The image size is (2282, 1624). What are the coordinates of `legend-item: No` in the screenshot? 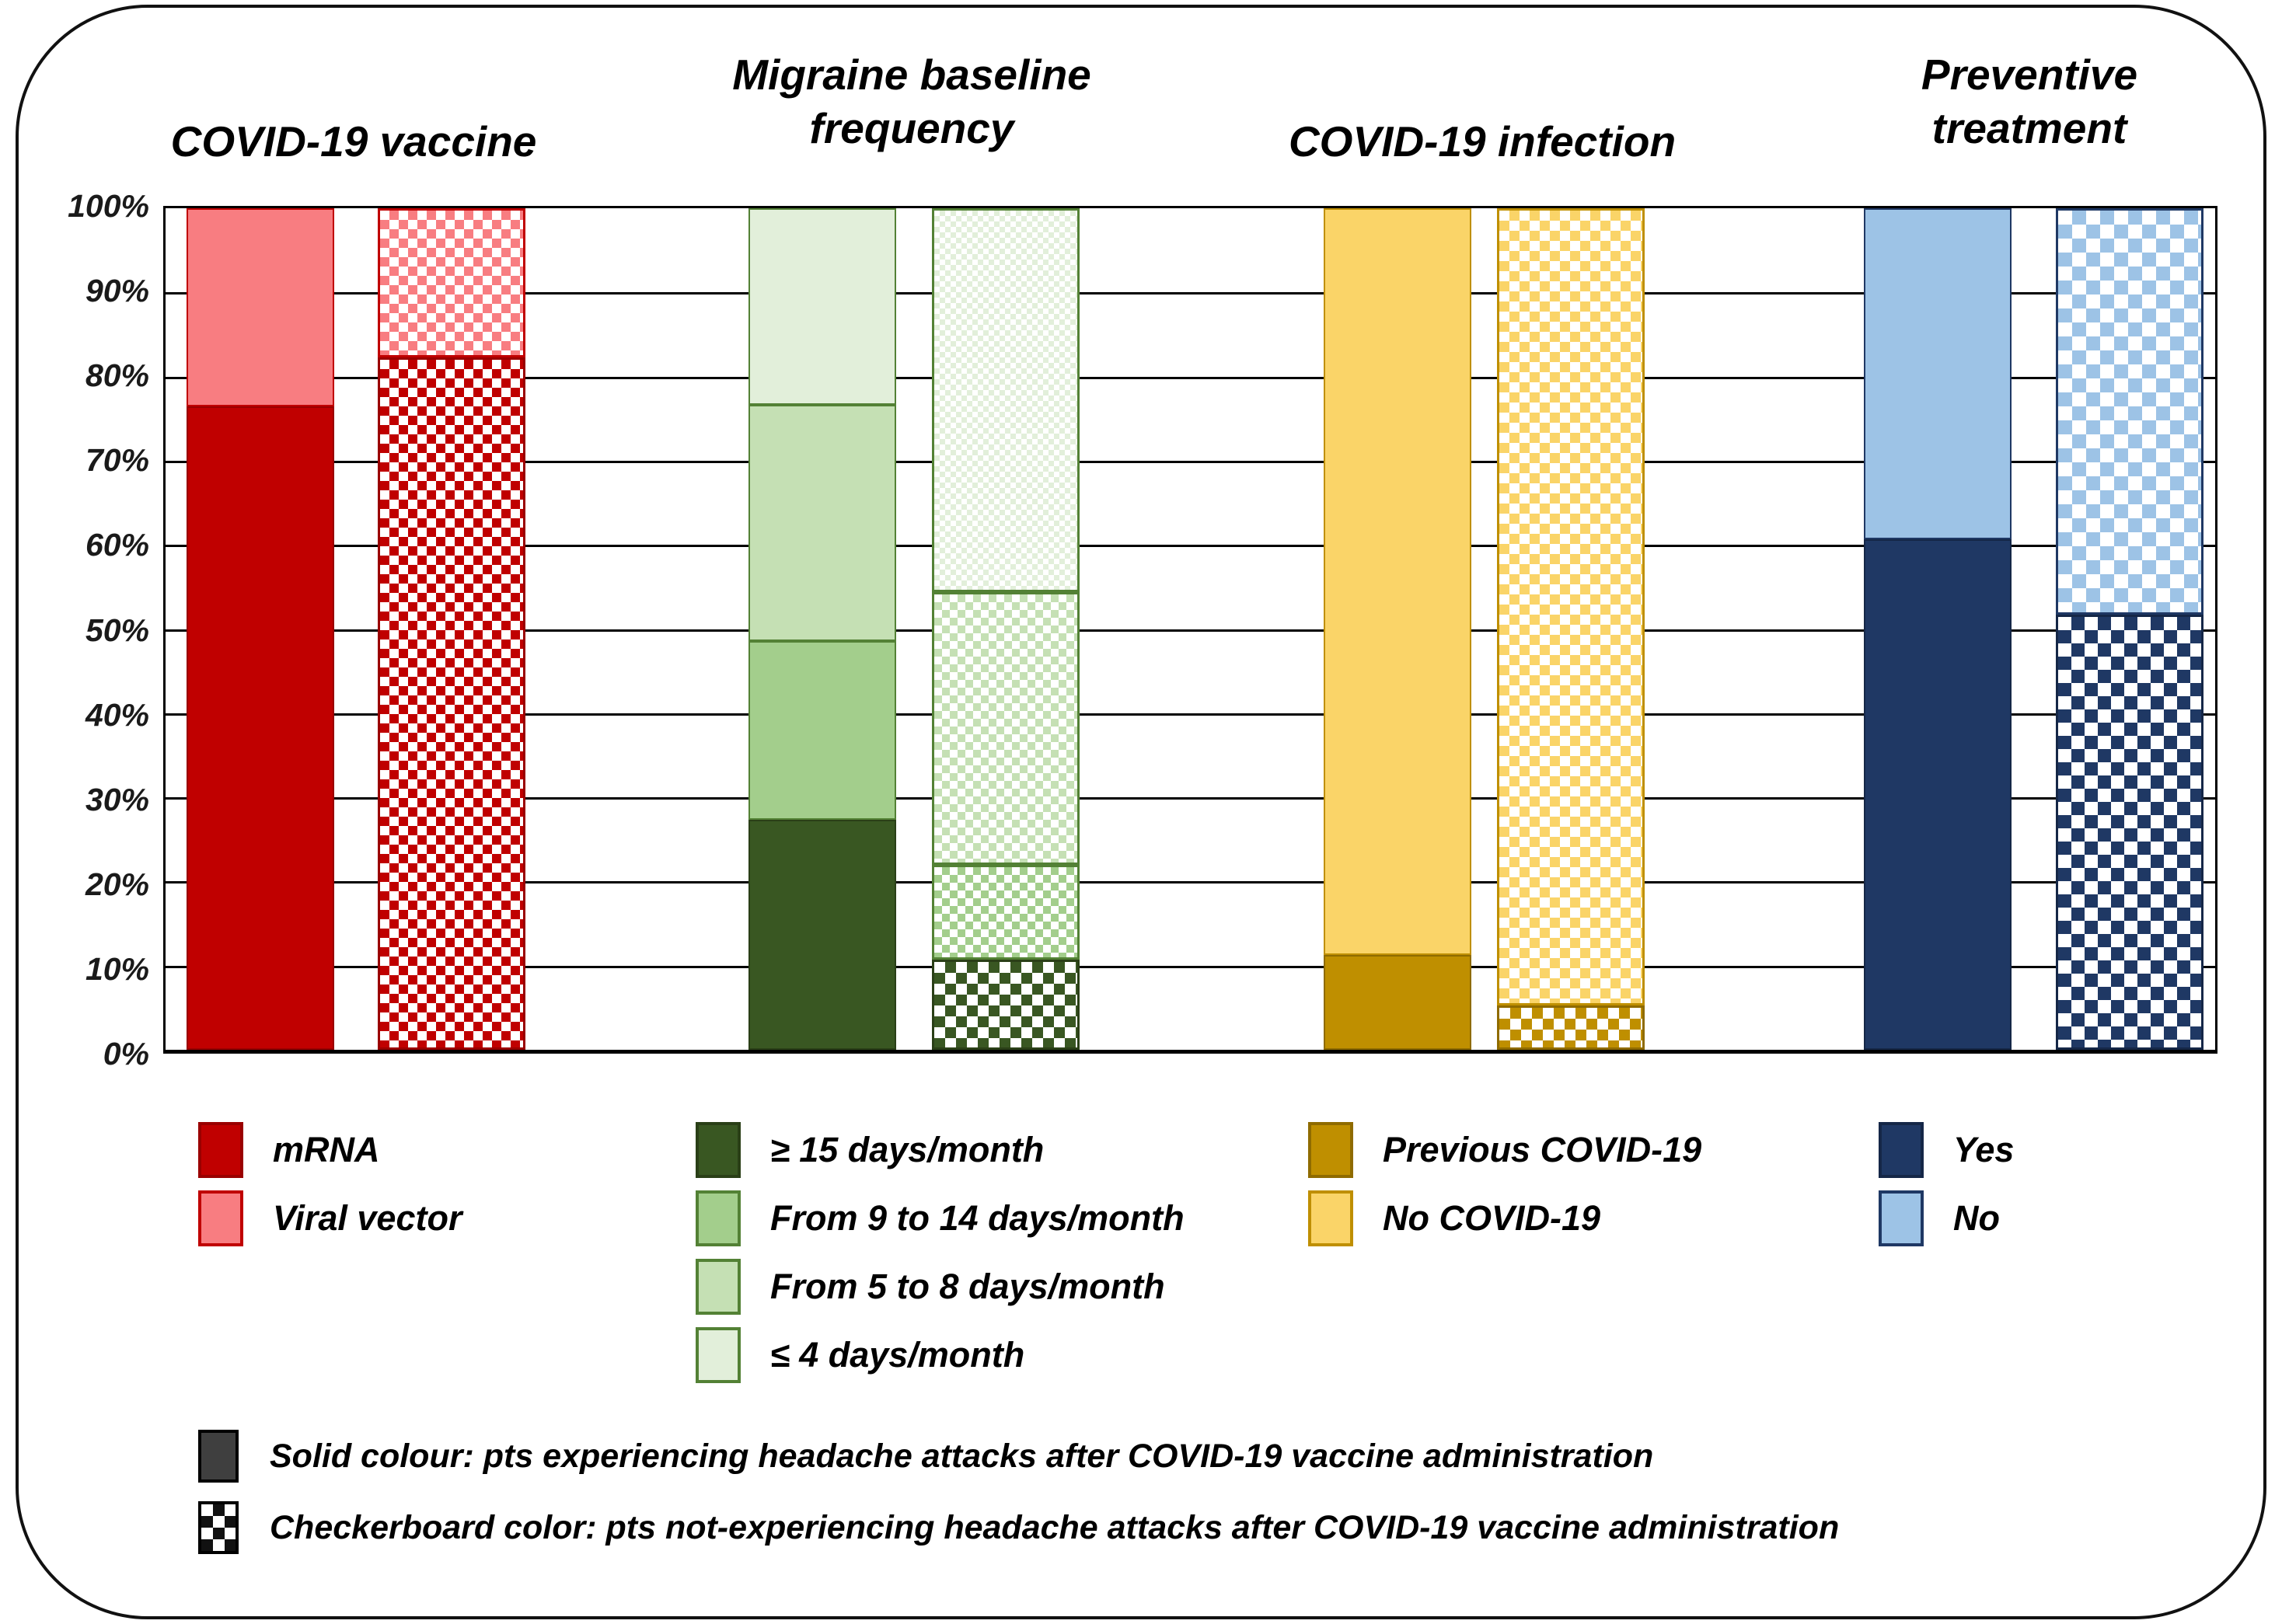 It's located at (1939, 1218).